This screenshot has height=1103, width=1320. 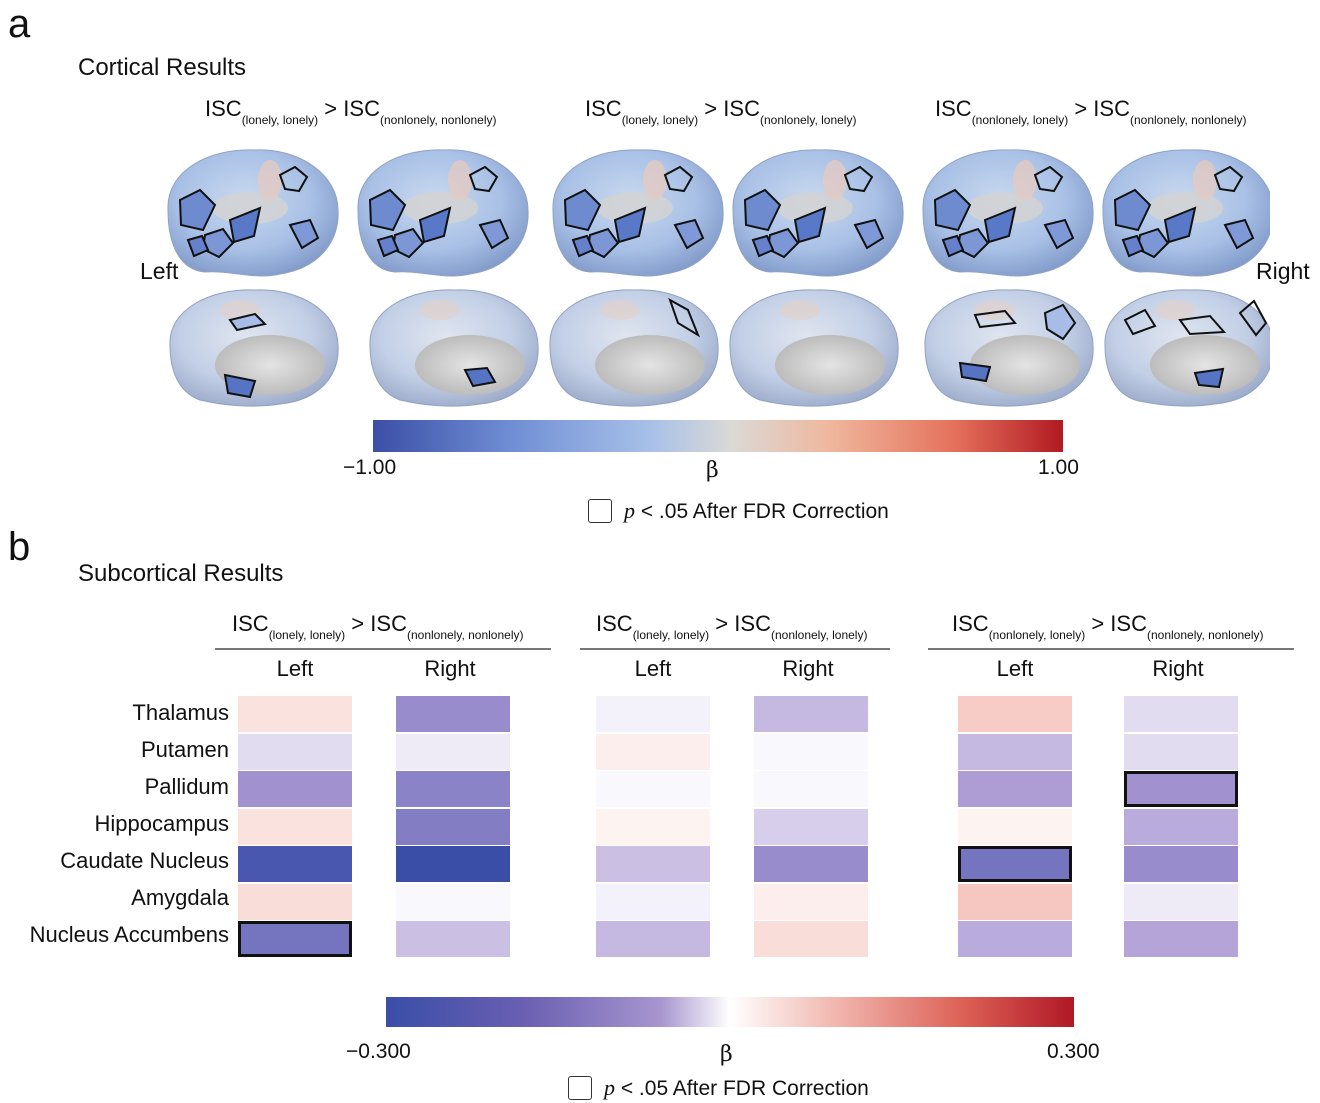 I want to click on col-head-c2-right: Right, so click(x=808, y=668).